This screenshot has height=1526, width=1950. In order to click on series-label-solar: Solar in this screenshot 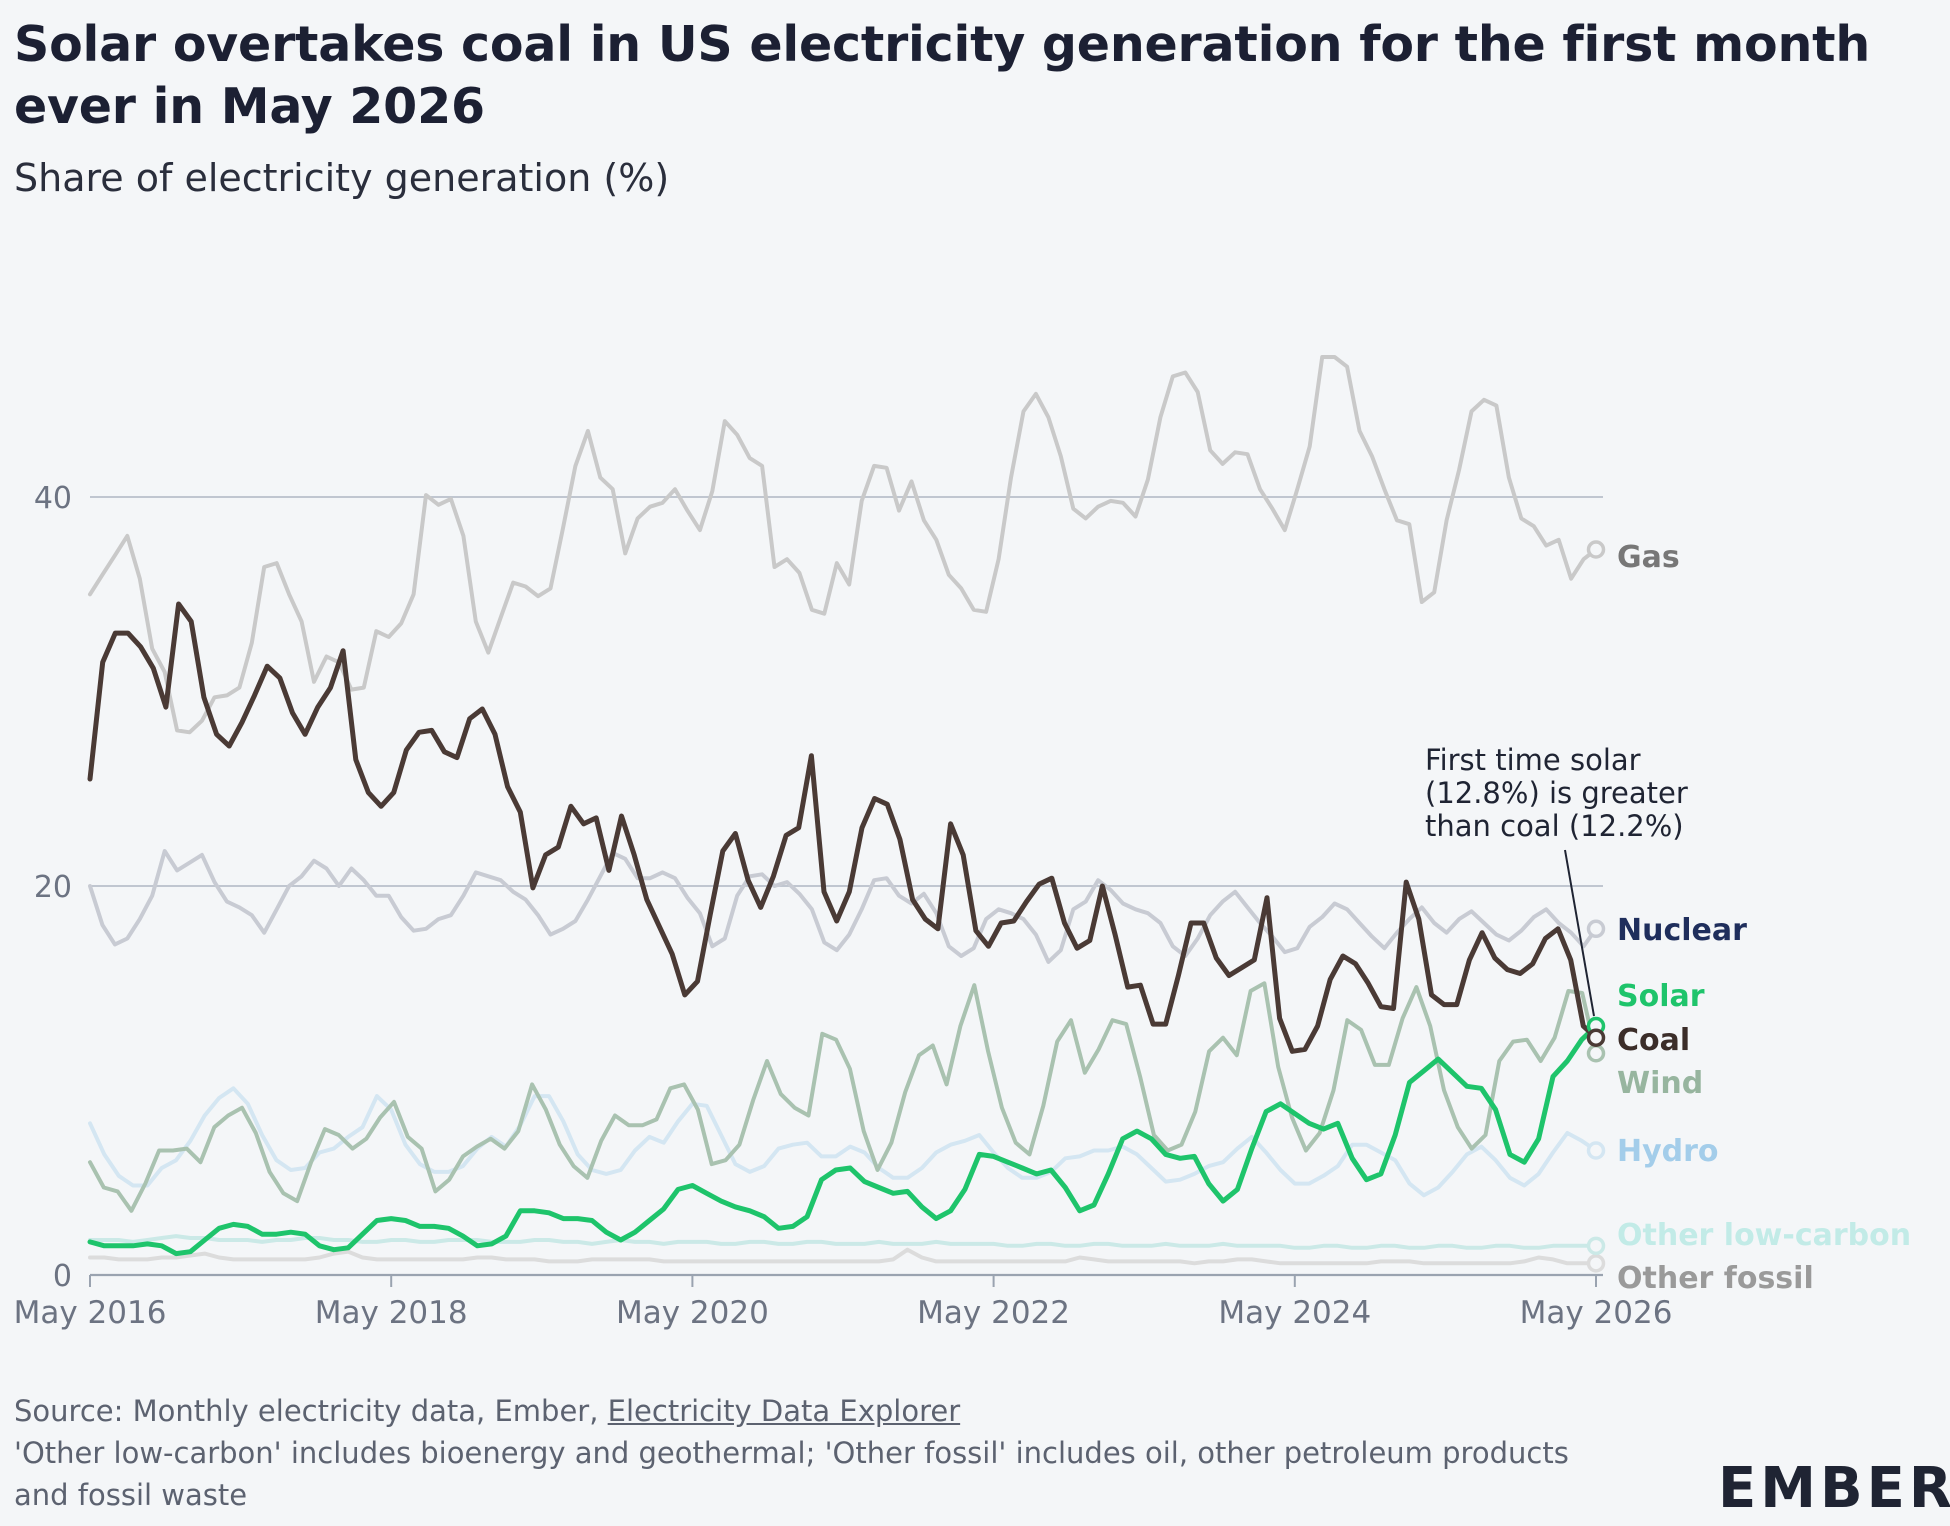, I will do `click(1661, 996)`.